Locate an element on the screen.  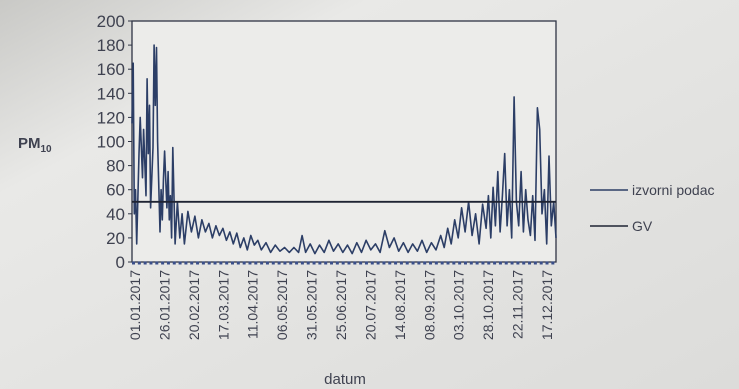
y-tick-label: 0 is located at coordinates (120, 262).